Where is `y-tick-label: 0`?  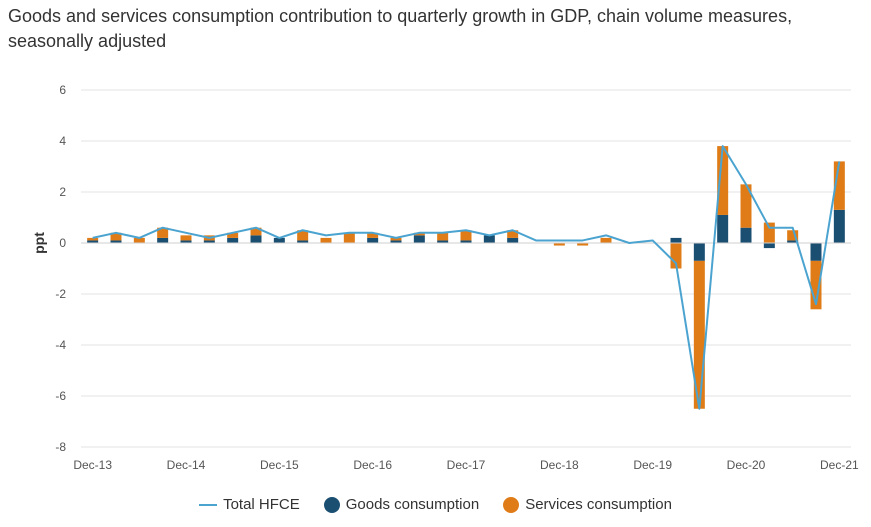
y-tick-label: 0 is located at coordinates (62, 243).